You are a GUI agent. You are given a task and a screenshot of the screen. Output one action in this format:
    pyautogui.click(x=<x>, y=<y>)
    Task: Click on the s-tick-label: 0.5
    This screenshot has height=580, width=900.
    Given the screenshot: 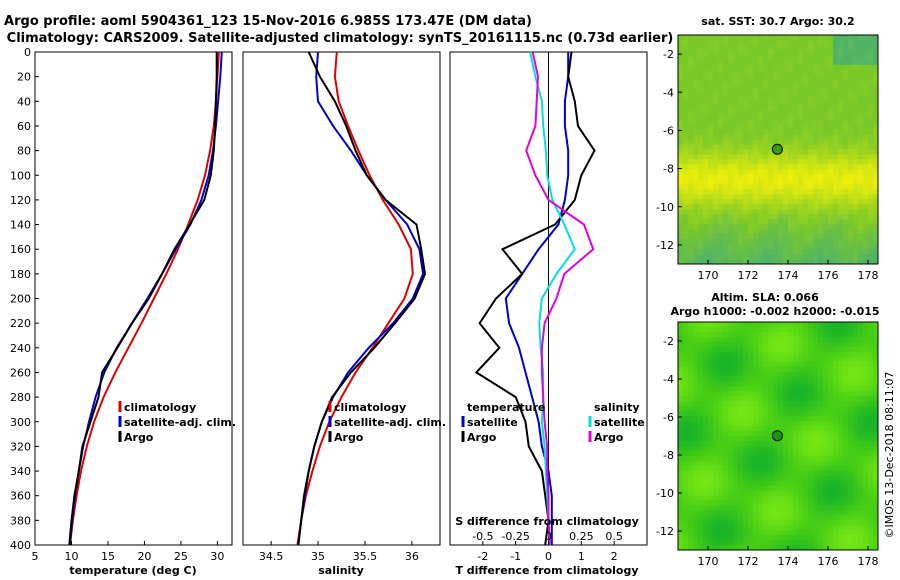 What is the action you would take?
    pyautogui.click(x=614, y=536)
    